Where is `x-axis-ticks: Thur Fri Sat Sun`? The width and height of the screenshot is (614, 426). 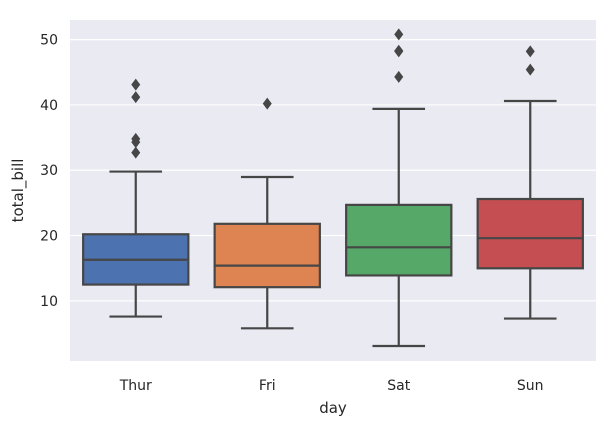
x-axis-ticks: Thur Fri Sat Sun is located at coordinates (331, 386).